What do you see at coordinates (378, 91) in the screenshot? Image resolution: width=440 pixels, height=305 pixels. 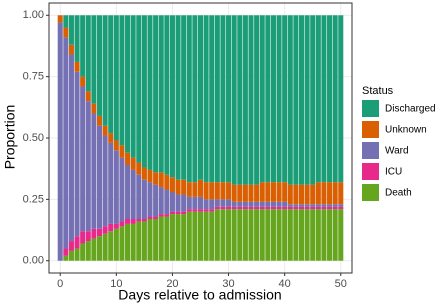 I see `legend-title: Status` at bounding box center [378, 91].